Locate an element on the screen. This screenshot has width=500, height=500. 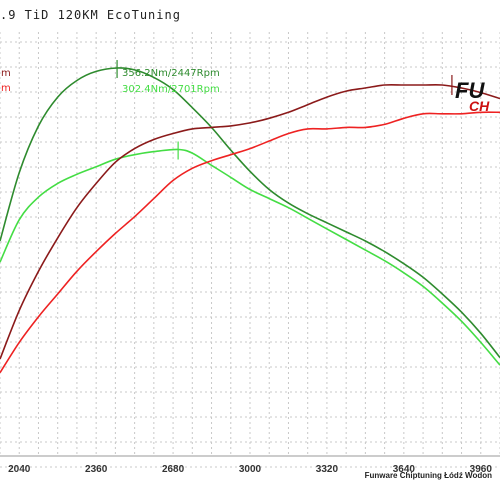
footer-credit: Funware Chiptuning Łódź Wodon is located at coordinates (428, 475).